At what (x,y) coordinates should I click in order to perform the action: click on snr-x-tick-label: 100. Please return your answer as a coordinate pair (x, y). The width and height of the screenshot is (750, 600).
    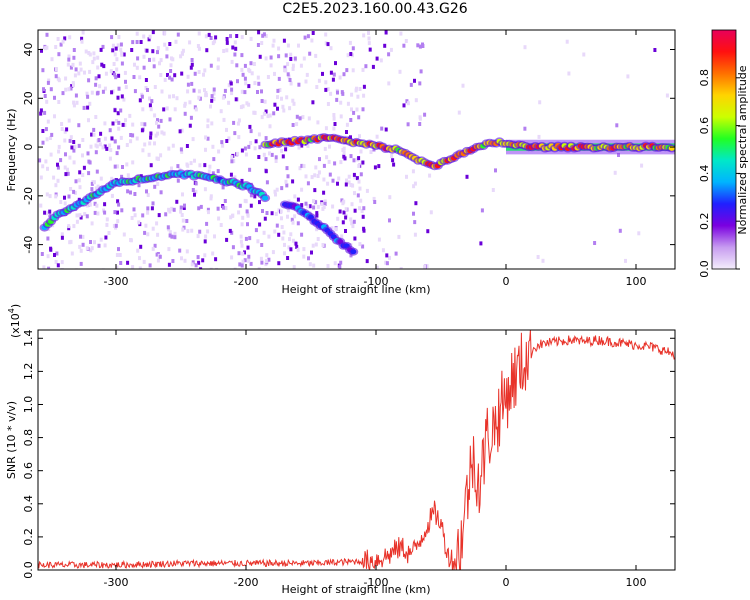
    Looking at the image, I should click on (636, 582).